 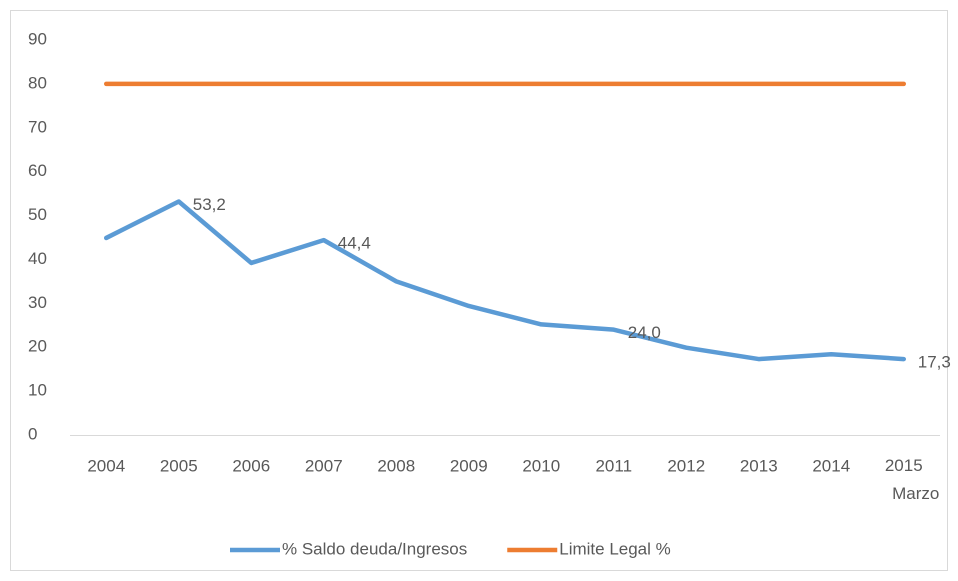 What do you see at coordinates (179, 465) in the screenshot?
I see `x-tick-label: 2005` at bounding box center [179, 465].